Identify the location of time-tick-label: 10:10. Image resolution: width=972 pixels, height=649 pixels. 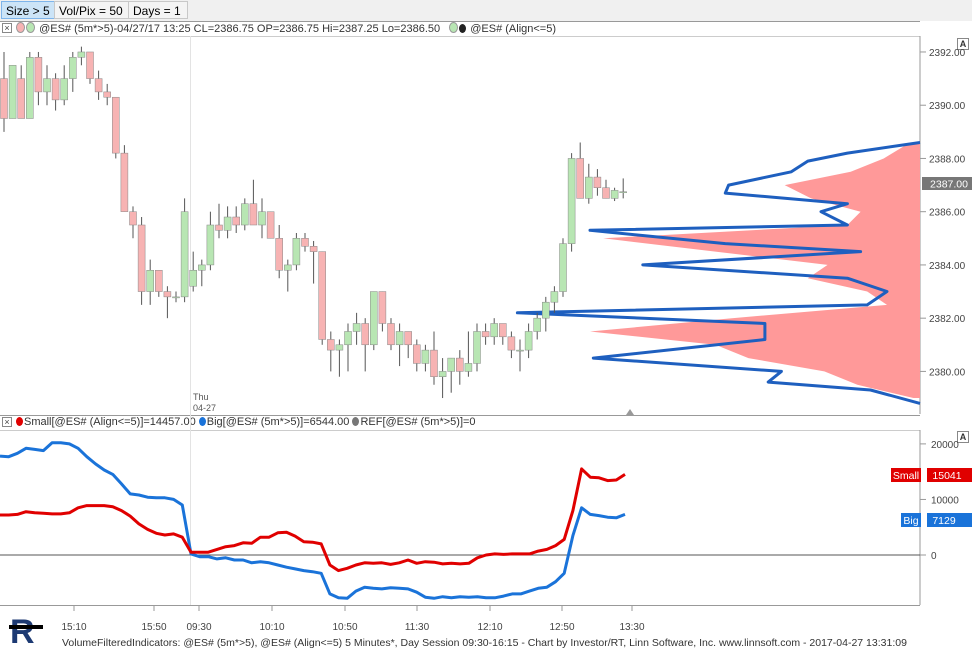
(271, 627).